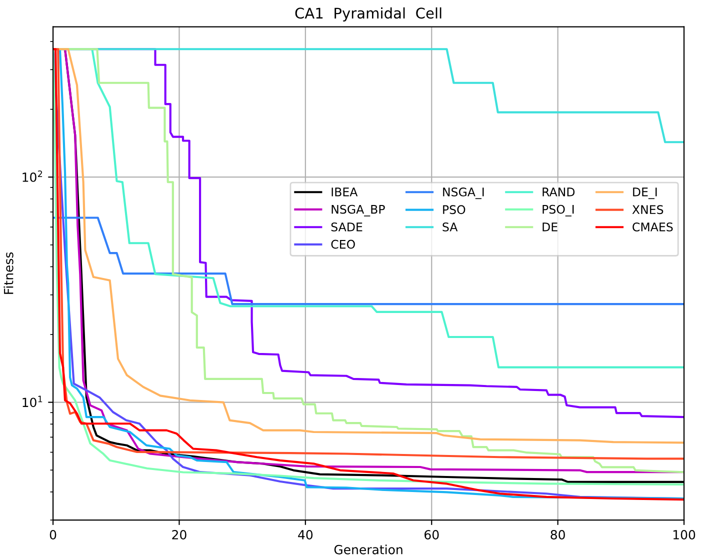 This screenshot has height=558, width=707. I want to click on legend-label: SA, so click(450, 227).